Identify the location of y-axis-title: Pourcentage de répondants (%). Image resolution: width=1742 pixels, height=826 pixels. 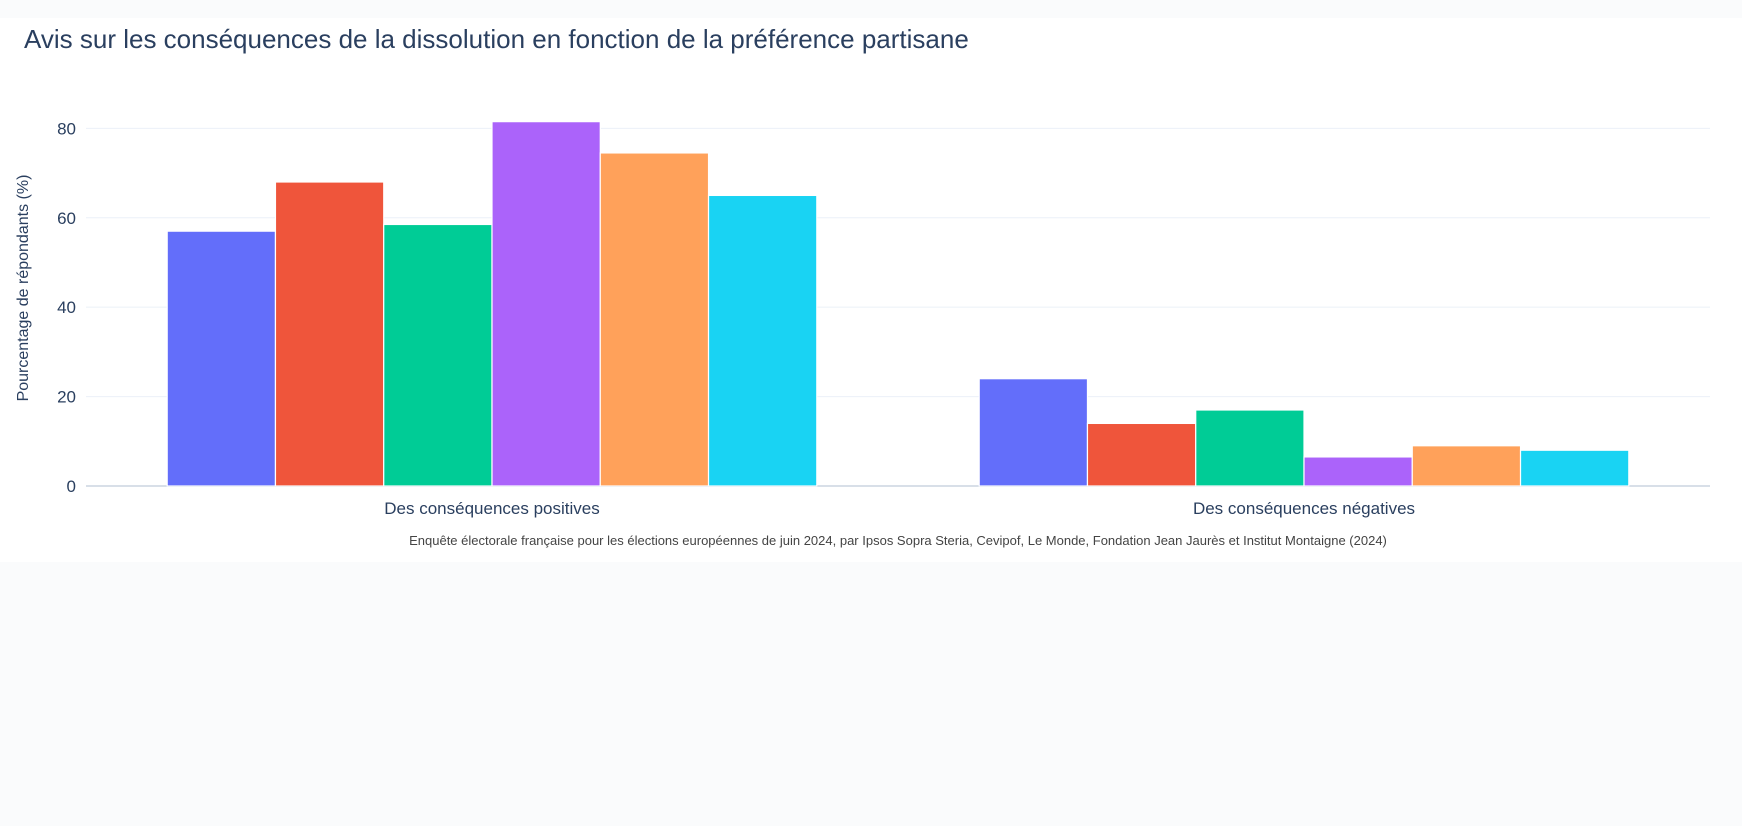
(23, 288).